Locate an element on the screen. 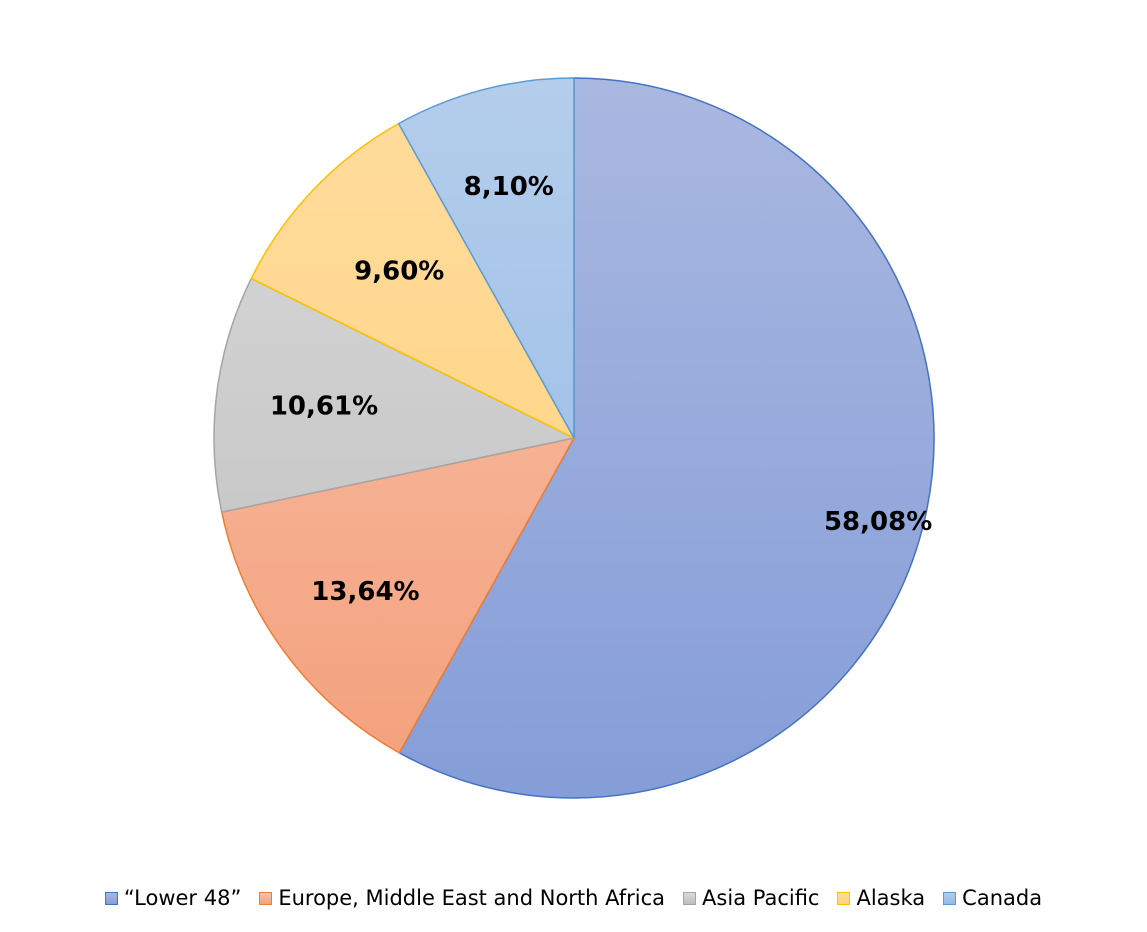  pie-slice-alaska is located at coordinates (412, 280).